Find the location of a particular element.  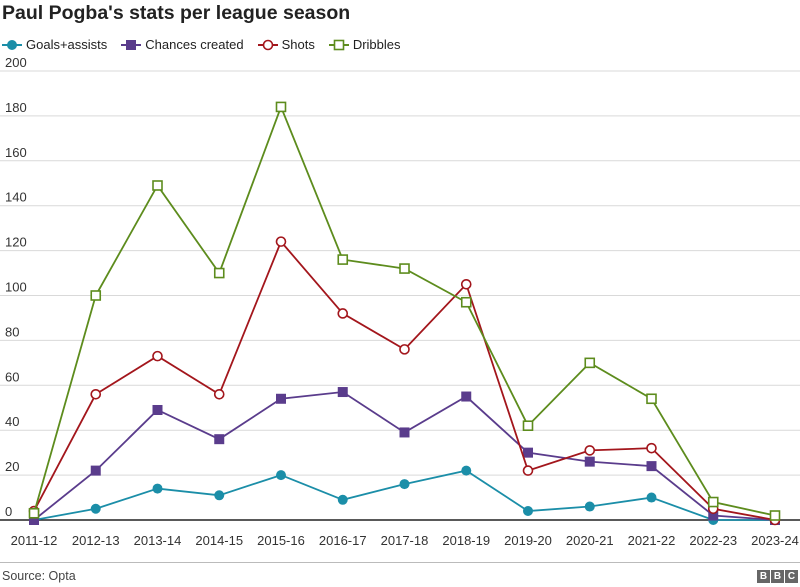

x-tick-label: 2013-14 is located at coordinates (158, 540).